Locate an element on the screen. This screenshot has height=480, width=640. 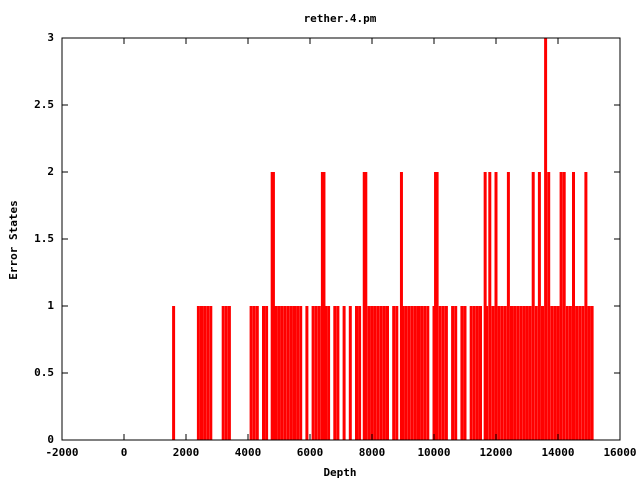
x-tick-label: 8000 is located at coordinates (372, 452).